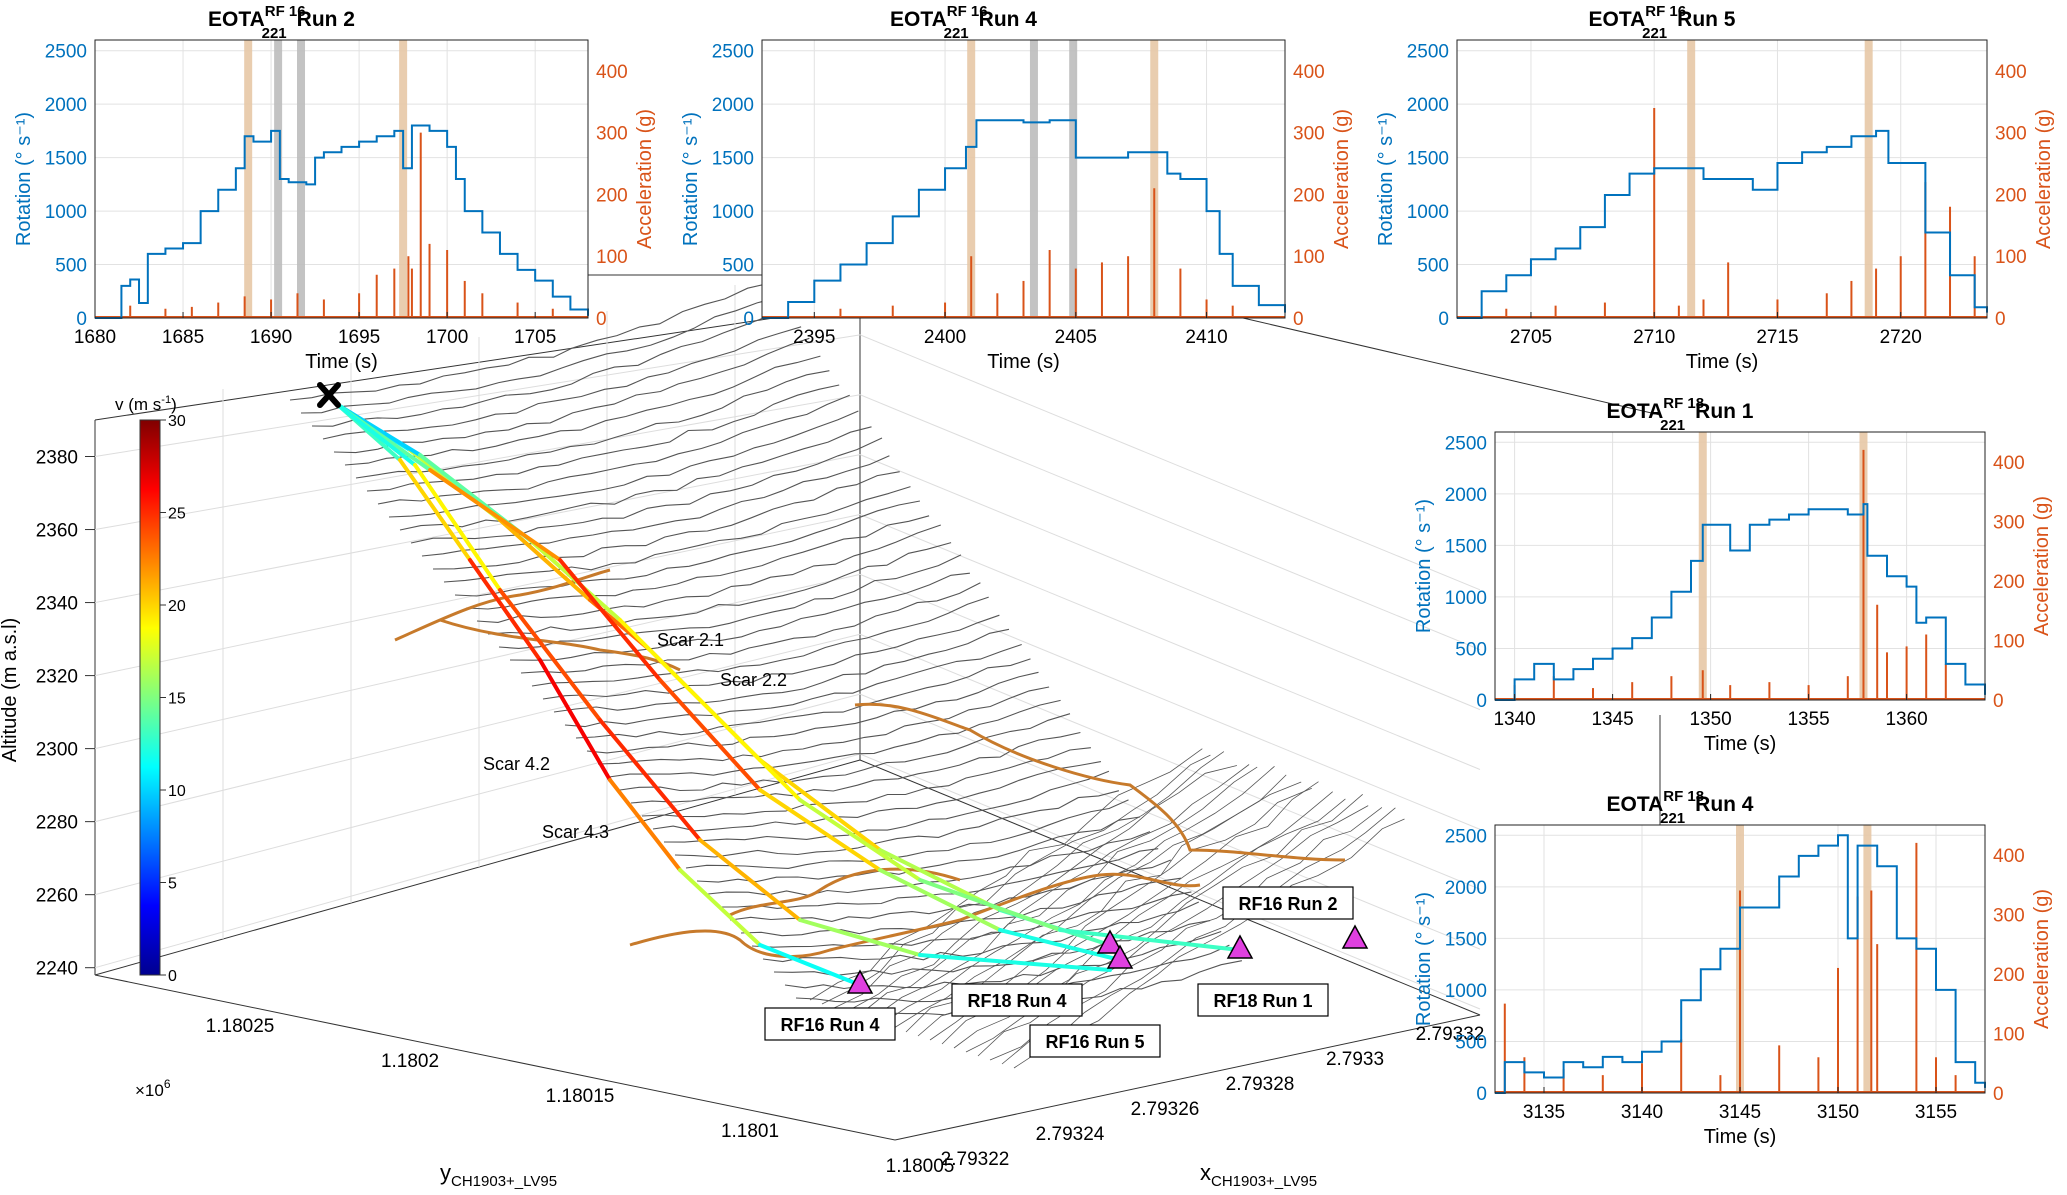 The height and width of the screenshot is (1195, 2067). What do you see at coordinates (1679, 414) in the screenshot?
I see `panel-title: EOTARF 18 221Run 1` at bounding box center [1679, 414].